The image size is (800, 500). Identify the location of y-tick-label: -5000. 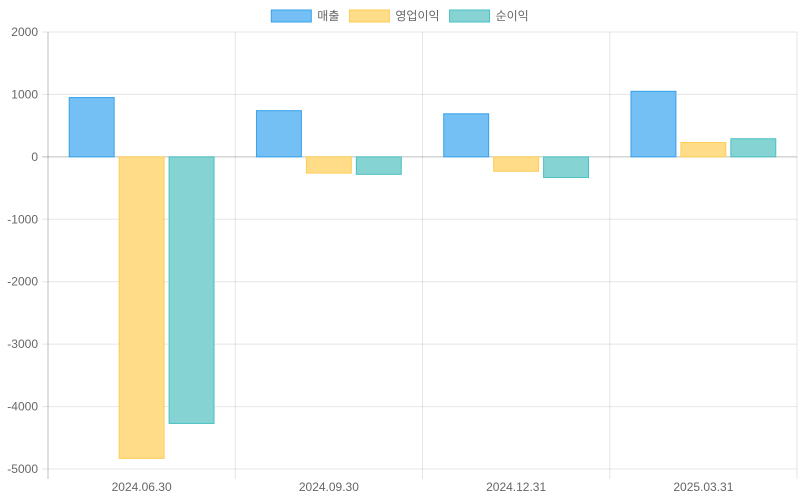
(22, 469).